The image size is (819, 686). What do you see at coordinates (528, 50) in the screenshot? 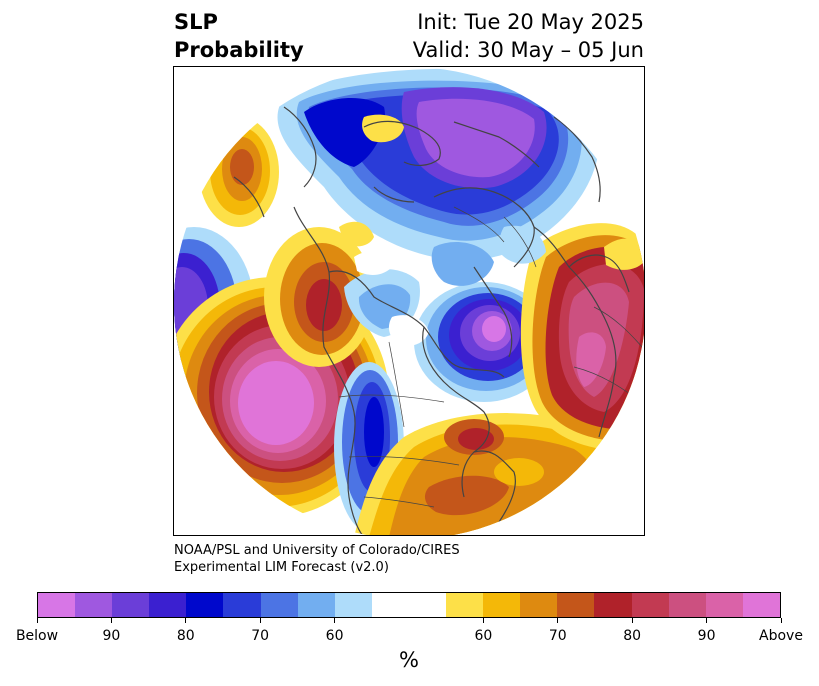
I see `valid-period: Valid: 30 May – 05 Jun` at bounding box center [528, 50].